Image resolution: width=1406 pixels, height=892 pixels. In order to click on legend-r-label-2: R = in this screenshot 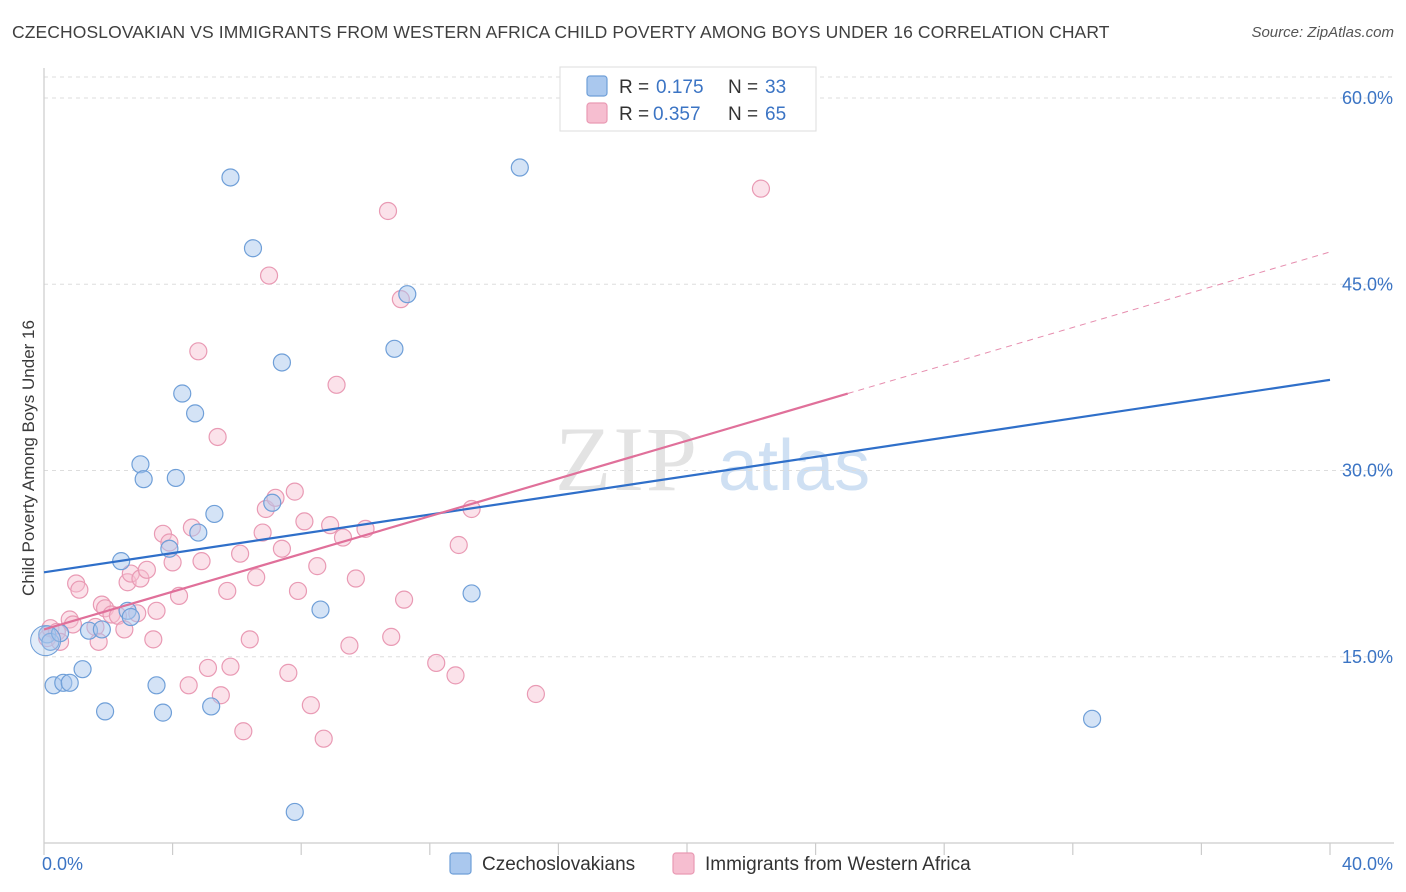, I will do `click(634, 114)`.